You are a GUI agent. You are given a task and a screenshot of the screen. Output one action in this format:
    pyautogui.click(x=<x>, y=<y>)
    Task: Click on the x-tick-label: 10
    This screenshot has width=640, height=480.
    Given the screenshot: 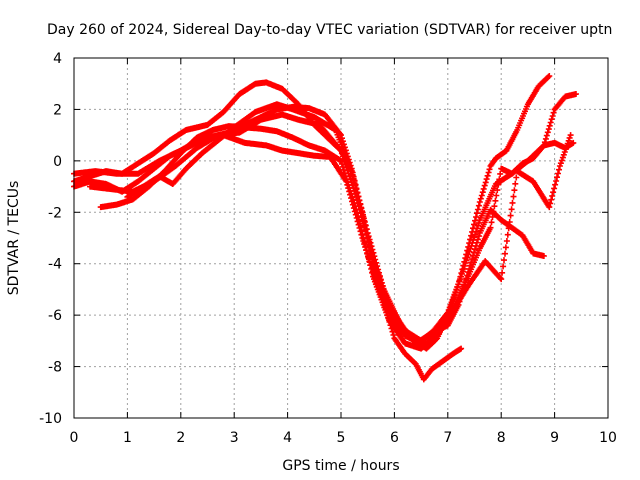 What is the action you would take?
    pyautogui.click(x=608, y=438)
    